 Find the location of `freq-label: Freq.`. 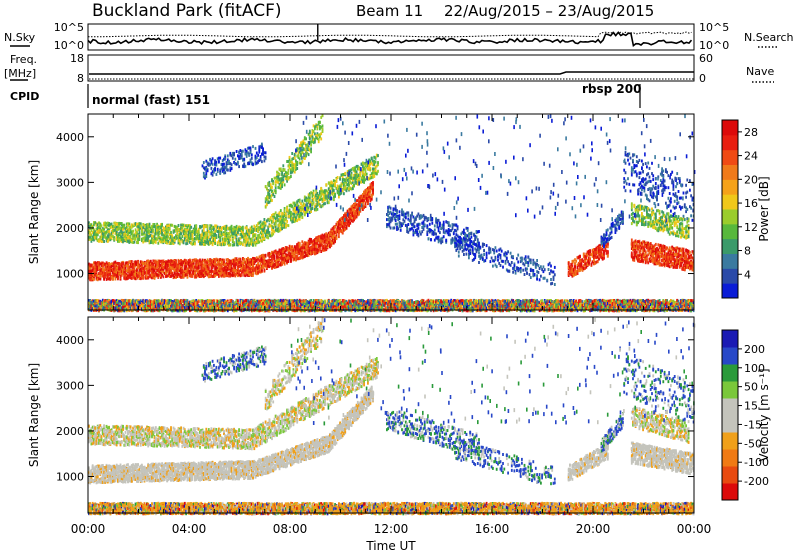

freq-label: Freq. is located at coordinates (23, 59).